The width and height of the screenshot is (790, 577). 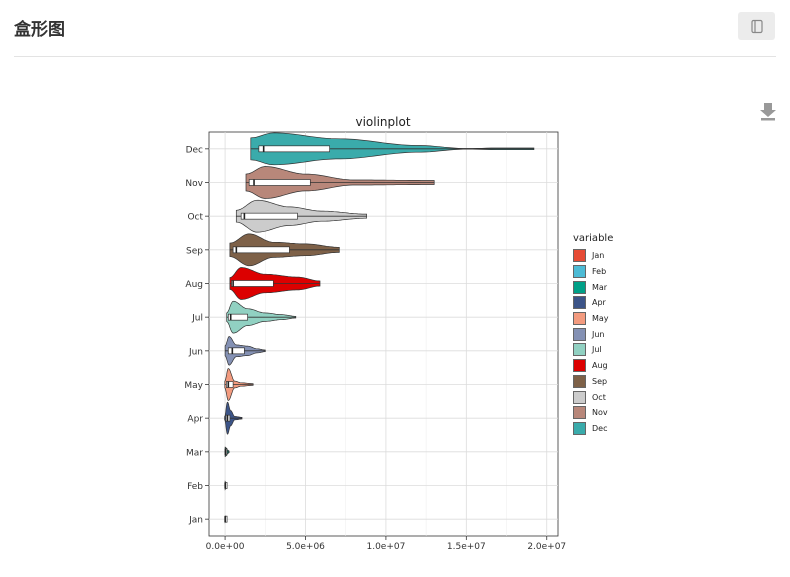 I want to click on y-tick-label: Apr, so click(x=195, y=420).